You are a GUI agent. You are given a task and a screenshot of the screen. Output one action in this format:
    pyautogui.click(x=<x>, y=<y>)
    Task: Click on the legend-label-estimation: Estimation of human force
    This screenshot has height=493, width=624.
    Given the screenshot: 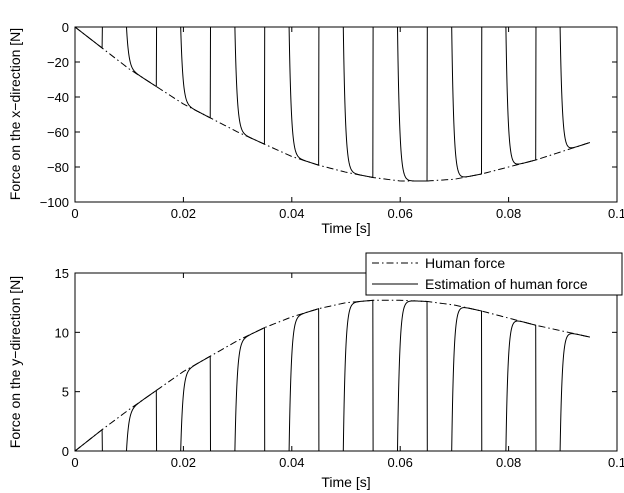 What is the action you would take?
    pyautogui.click(x=506, y=284)
    